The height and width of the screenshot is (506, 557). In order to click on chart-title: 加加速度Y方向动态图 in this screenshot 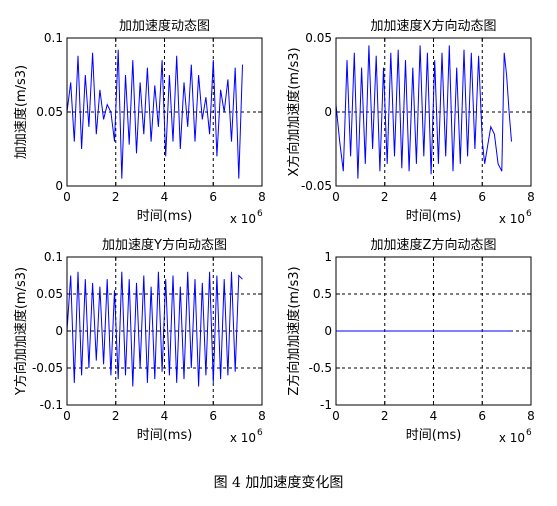, I will do `click(164, 245)`.